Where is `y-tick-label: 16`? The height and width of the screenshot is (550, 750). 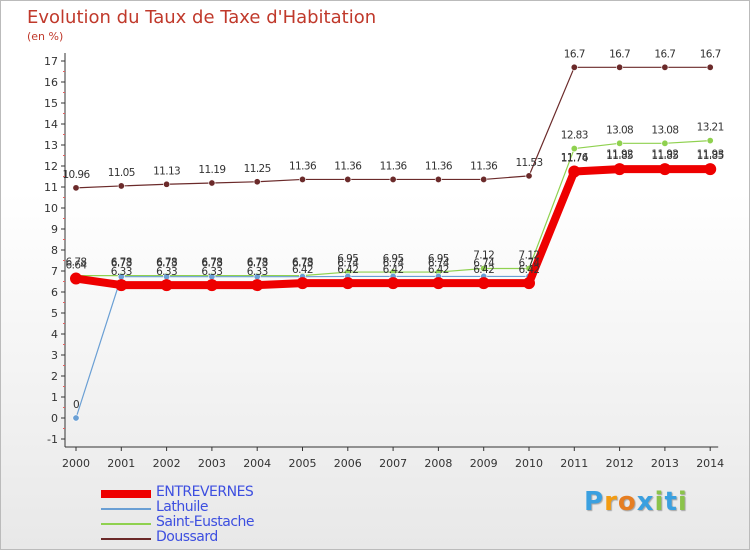
y-tick-label: 16 is located at coordinates (51, 82).